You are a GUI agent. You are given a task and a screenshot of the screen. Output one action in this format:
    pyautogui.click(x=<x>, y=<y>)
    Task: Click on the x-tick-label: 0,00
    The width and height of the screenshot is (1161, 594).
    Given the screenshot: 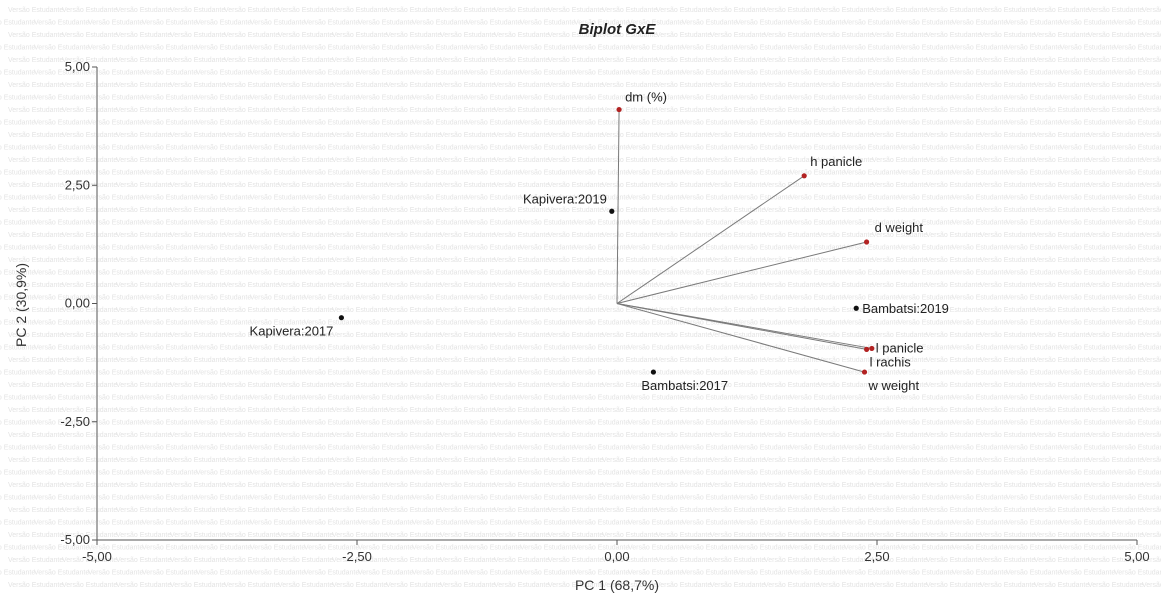 What is the action you would take?
    pyautogui.click(x=616, y=556)
    